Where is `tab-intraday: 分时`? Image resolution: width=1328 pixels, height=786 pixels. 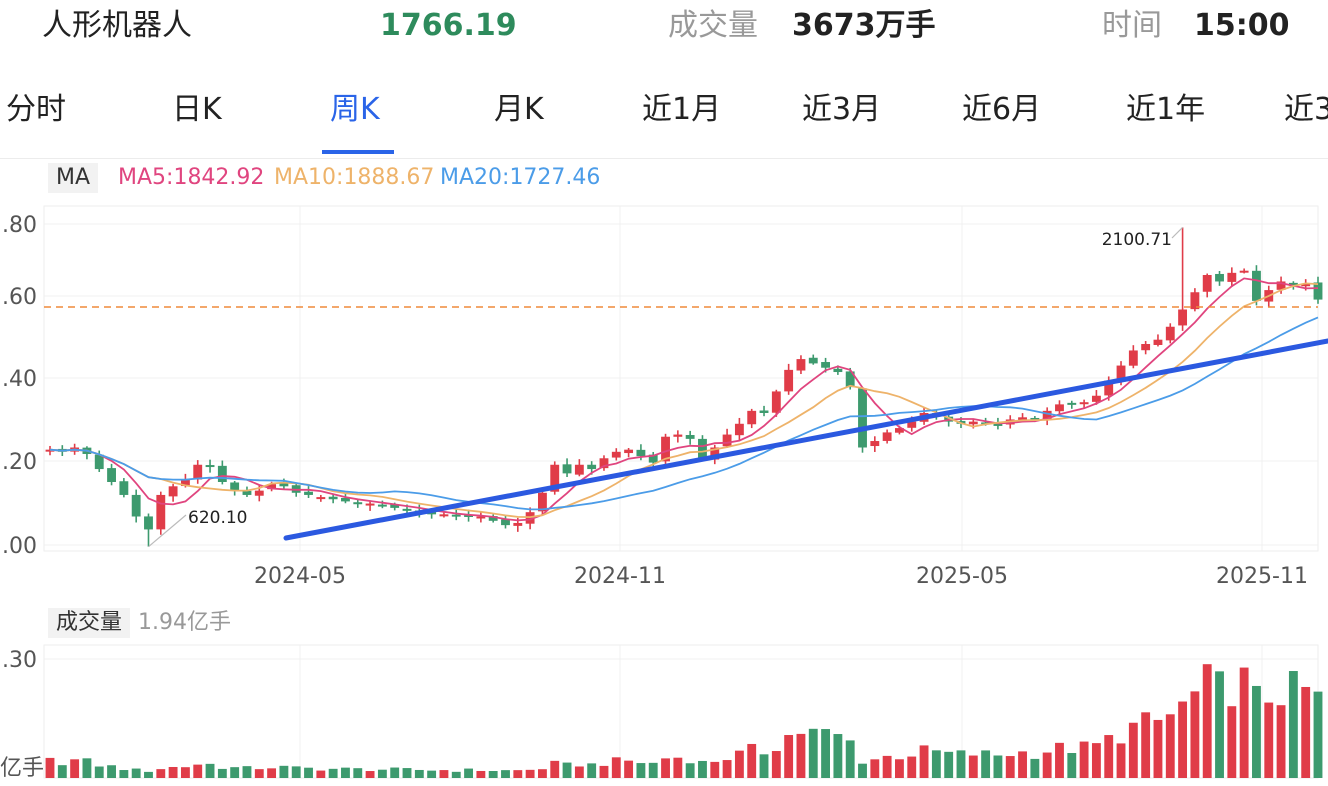
tab-intraday: 分时 is located at coordinates (36, 109).